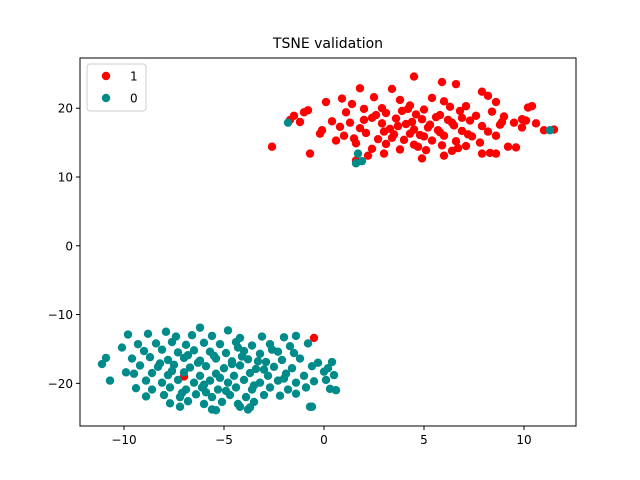  What do you see at coordinates (224, 440) in the screenshot?
I see `x-tick-label: −5` at bounding box center [224, 440].